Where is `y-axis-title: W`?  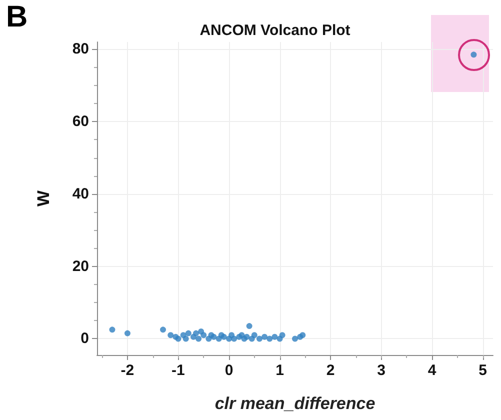 y-axis-title: W is located at coordinates (43, 198).